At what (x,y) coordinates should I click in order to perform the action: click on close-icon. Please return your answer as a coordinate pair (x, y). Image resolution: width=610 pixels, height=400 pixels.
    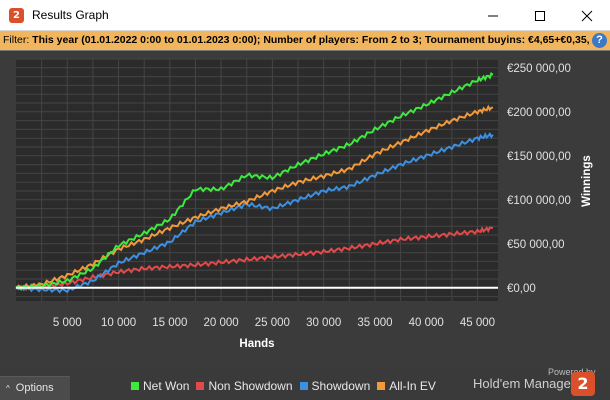
    Looking at the image, I should click on (587, 16).